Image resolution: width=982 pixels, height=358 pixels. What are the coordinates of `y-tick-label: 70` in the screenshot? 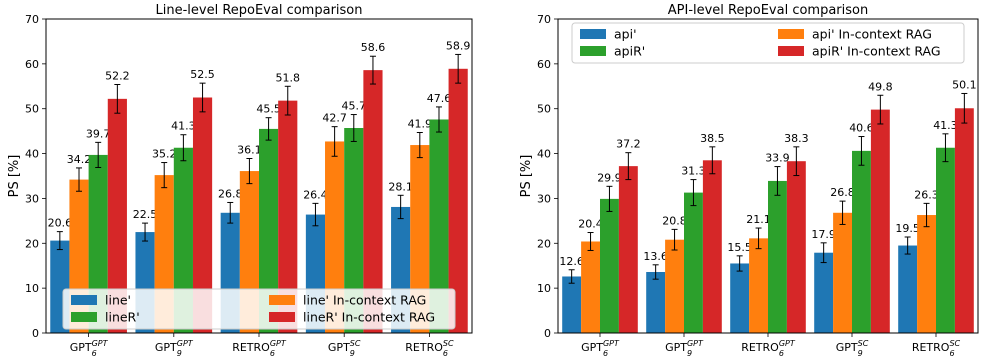 It's located at (32, 19).